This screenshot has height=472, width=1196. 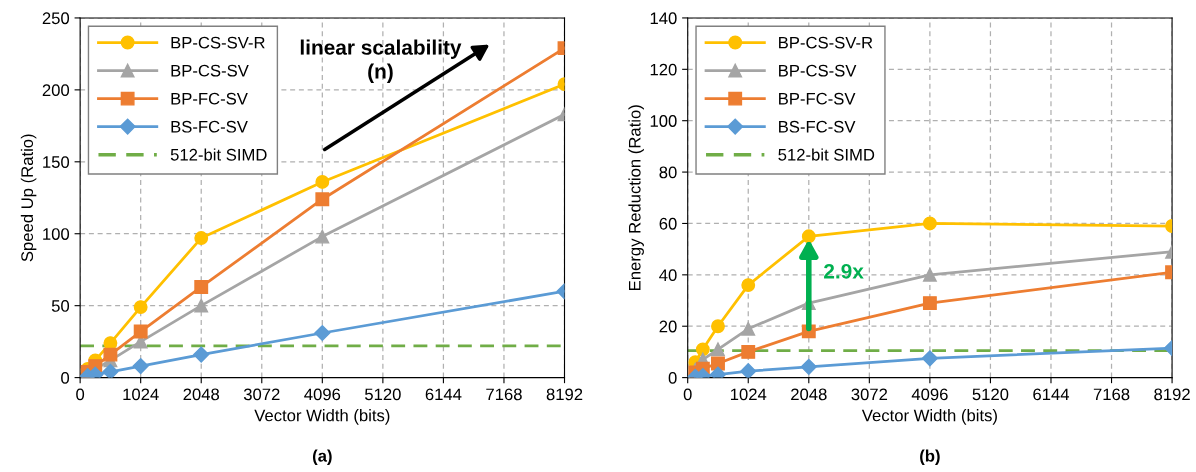 What do you see at coordinates (844, 271) in the screenshot?
I see `annotation: 2.9x` at bounding box center [844, 271].